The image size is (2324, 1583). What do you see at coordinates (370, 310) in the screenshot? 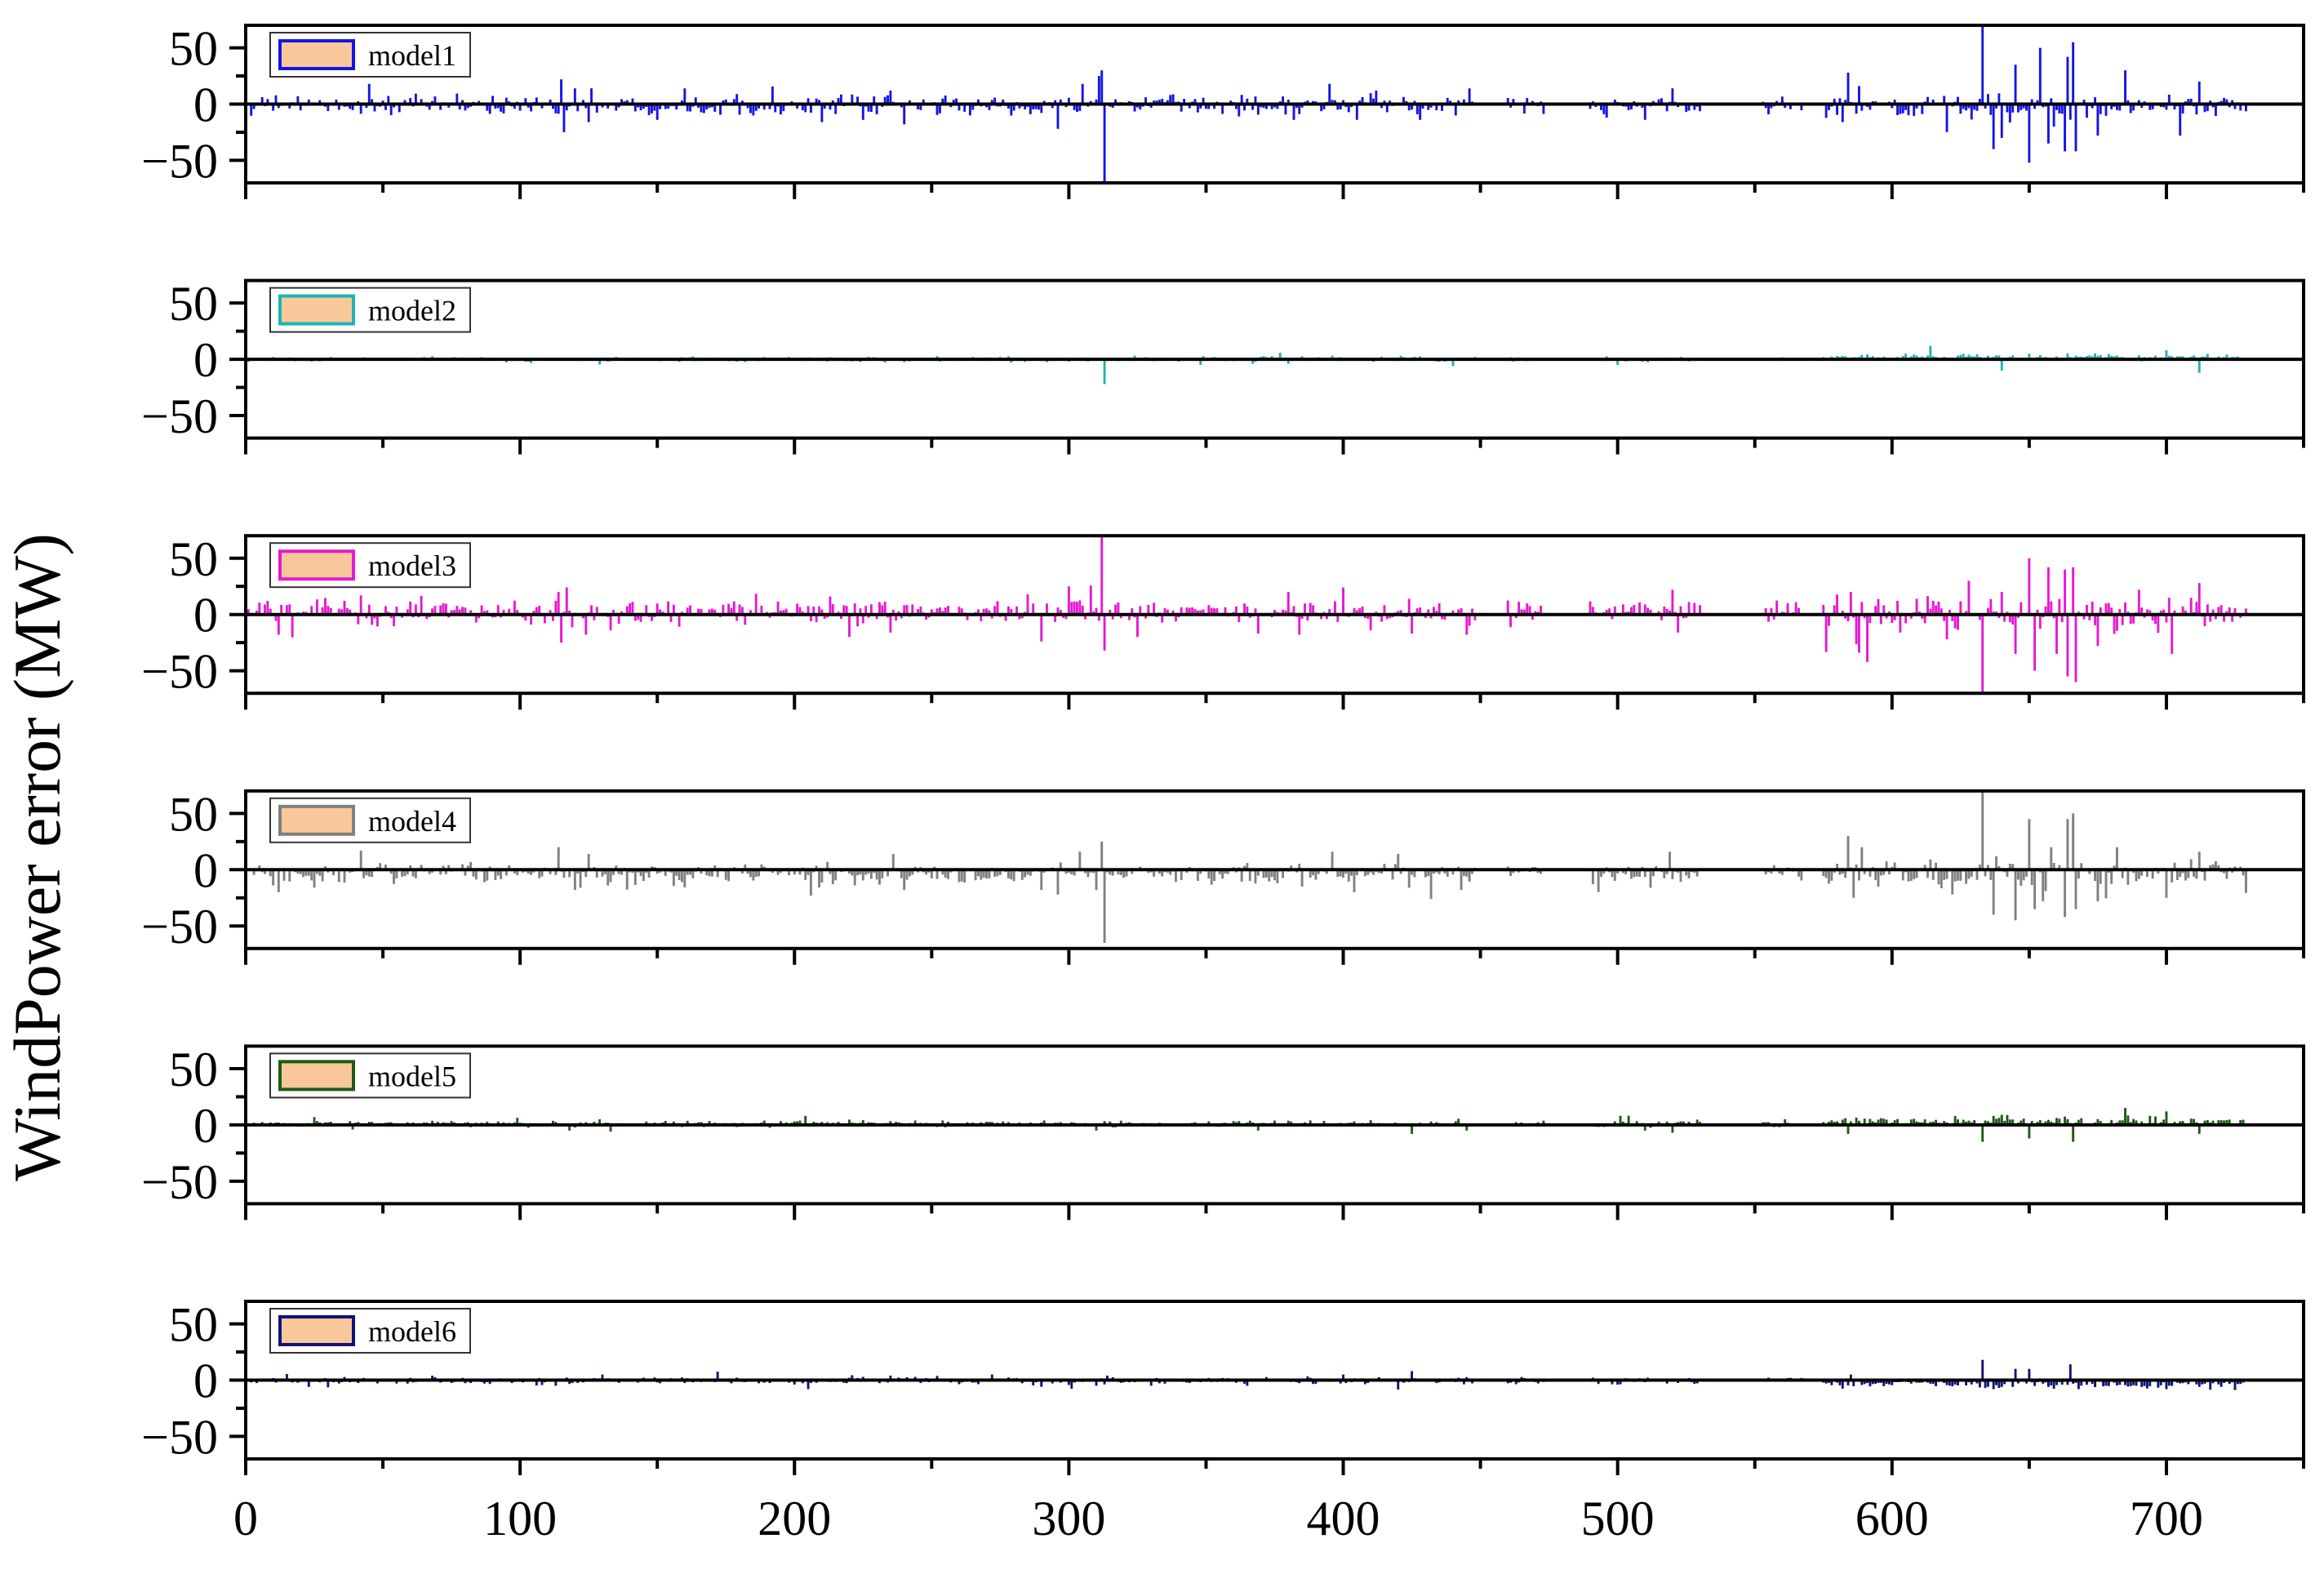
I see `legend-model2: model2` at bounding box center [370, 310].